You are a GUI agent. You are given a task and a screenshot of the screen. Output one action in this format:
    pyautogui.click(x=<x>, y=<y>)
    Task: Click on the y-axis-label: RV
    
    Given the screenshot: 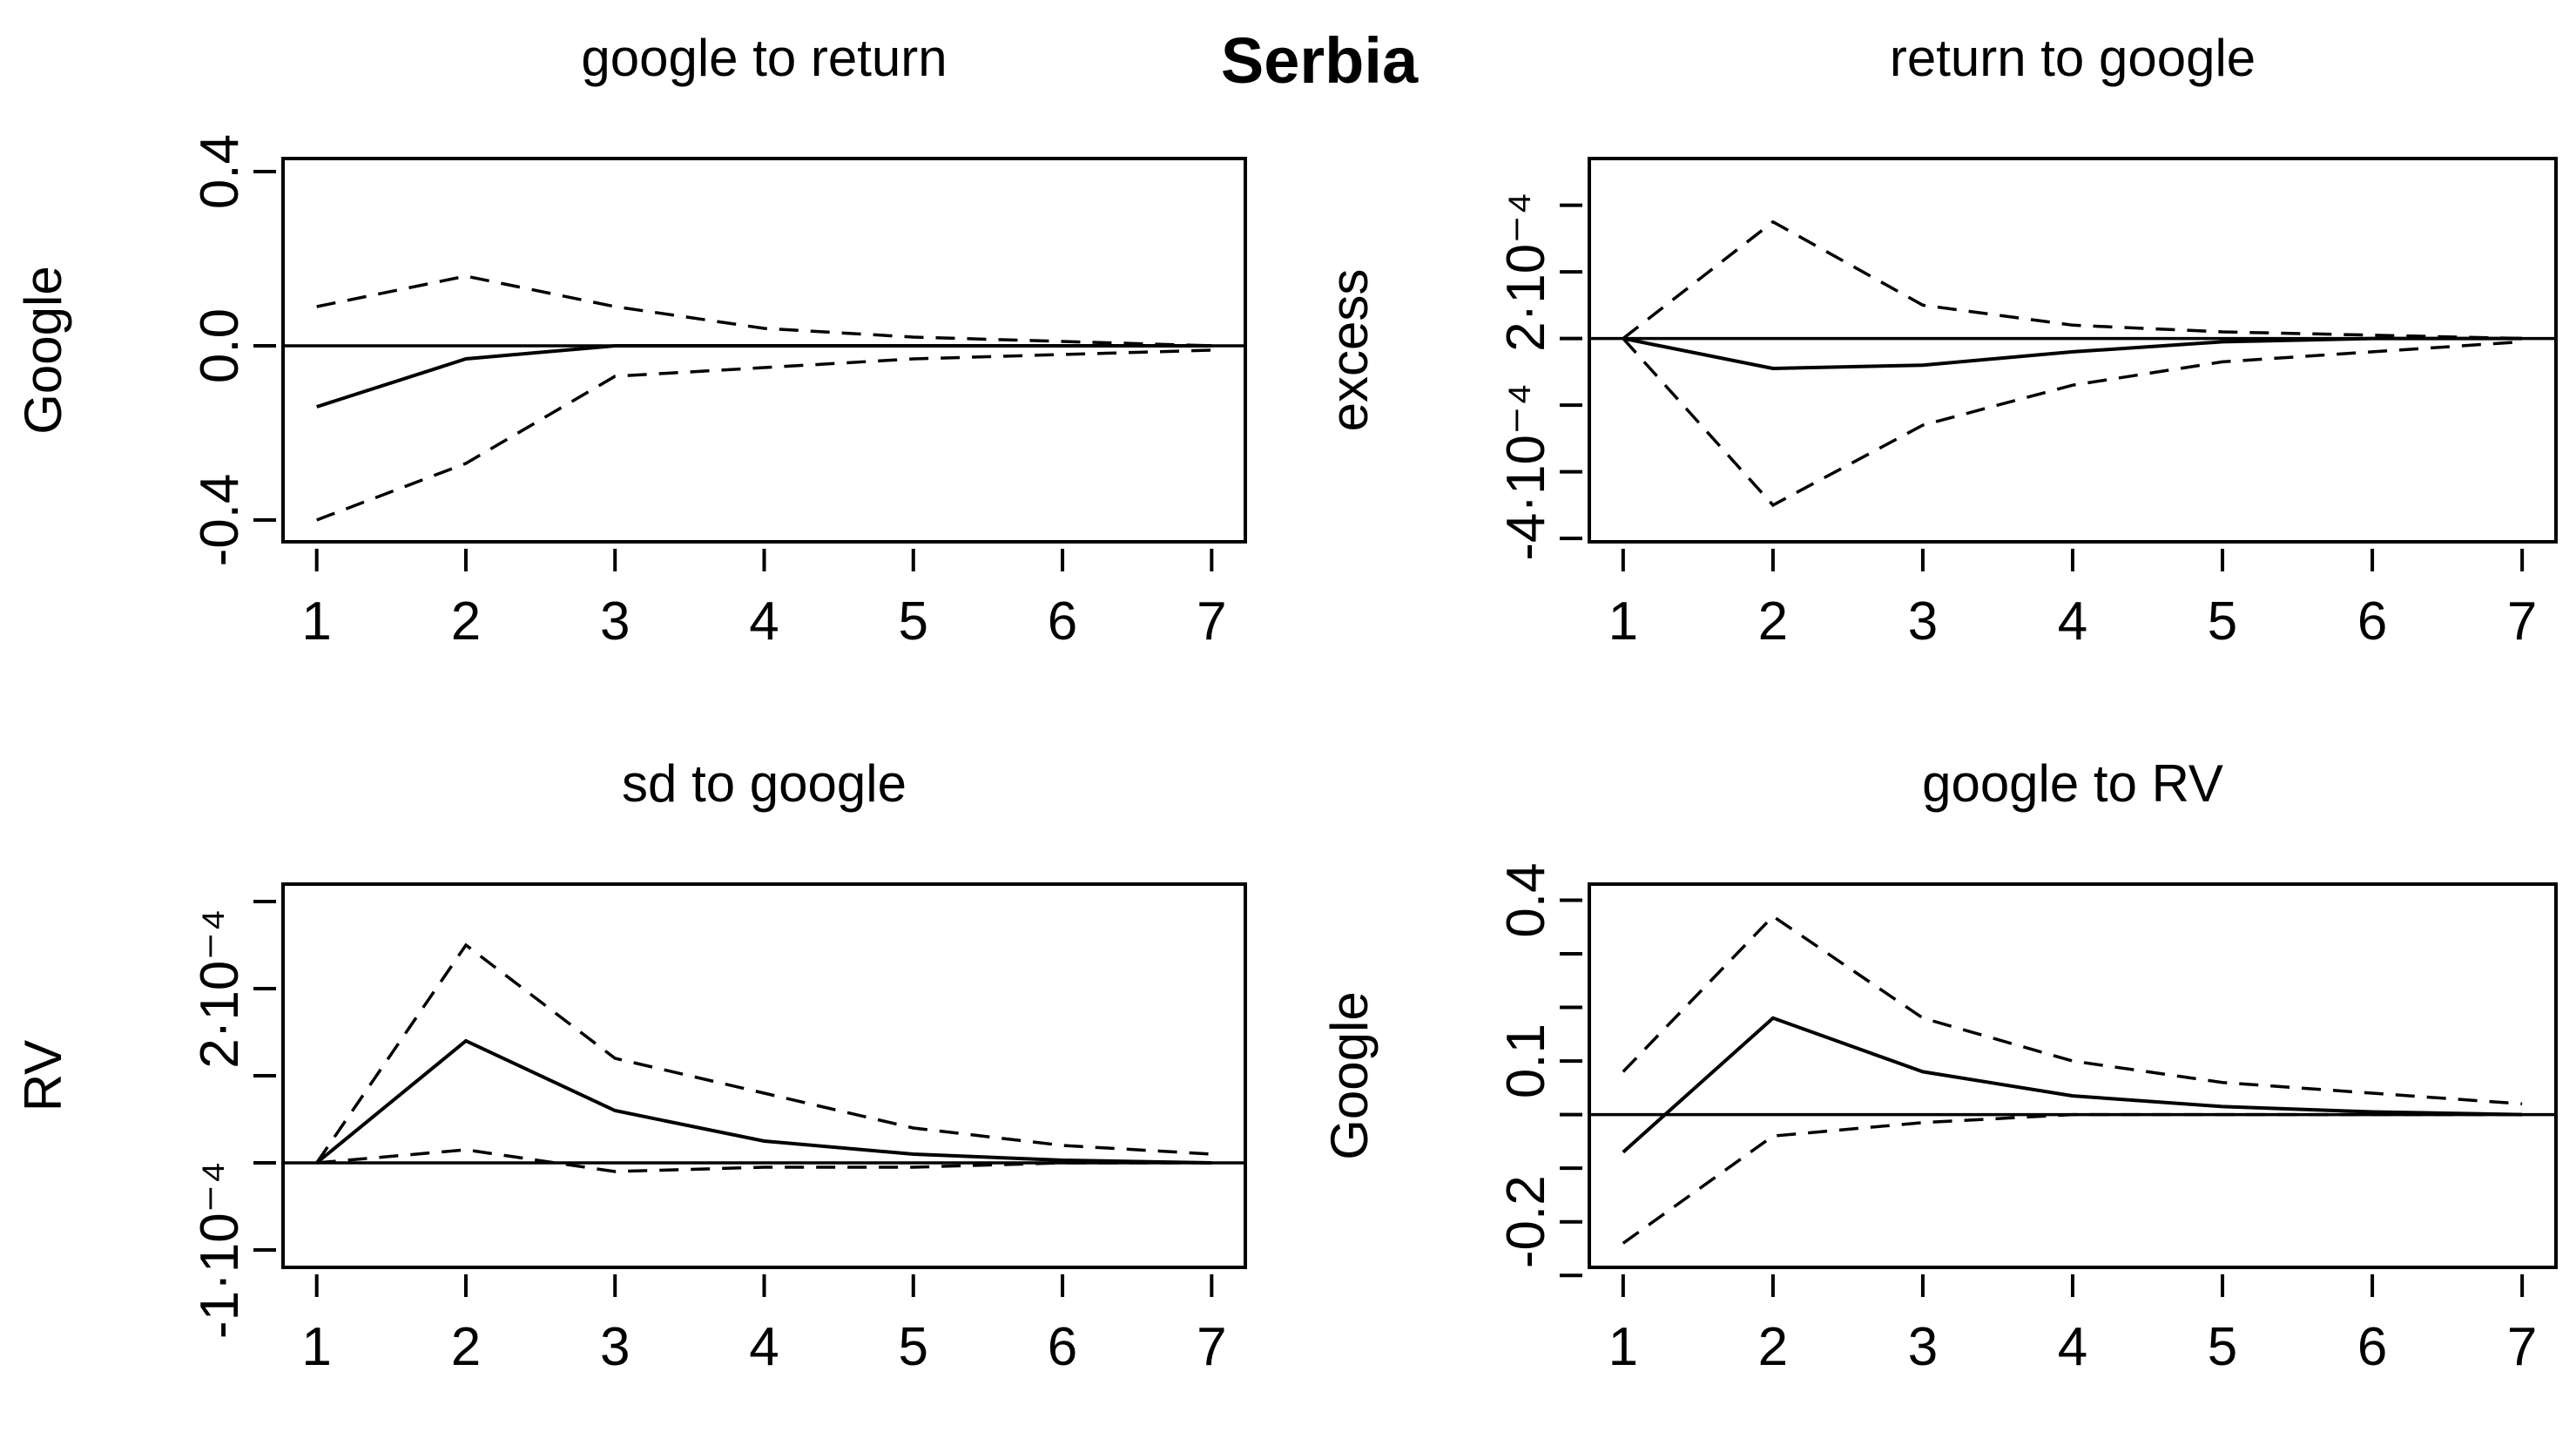 What is the action you would take?
    pyautogui.click(x=43, y=1075)
    